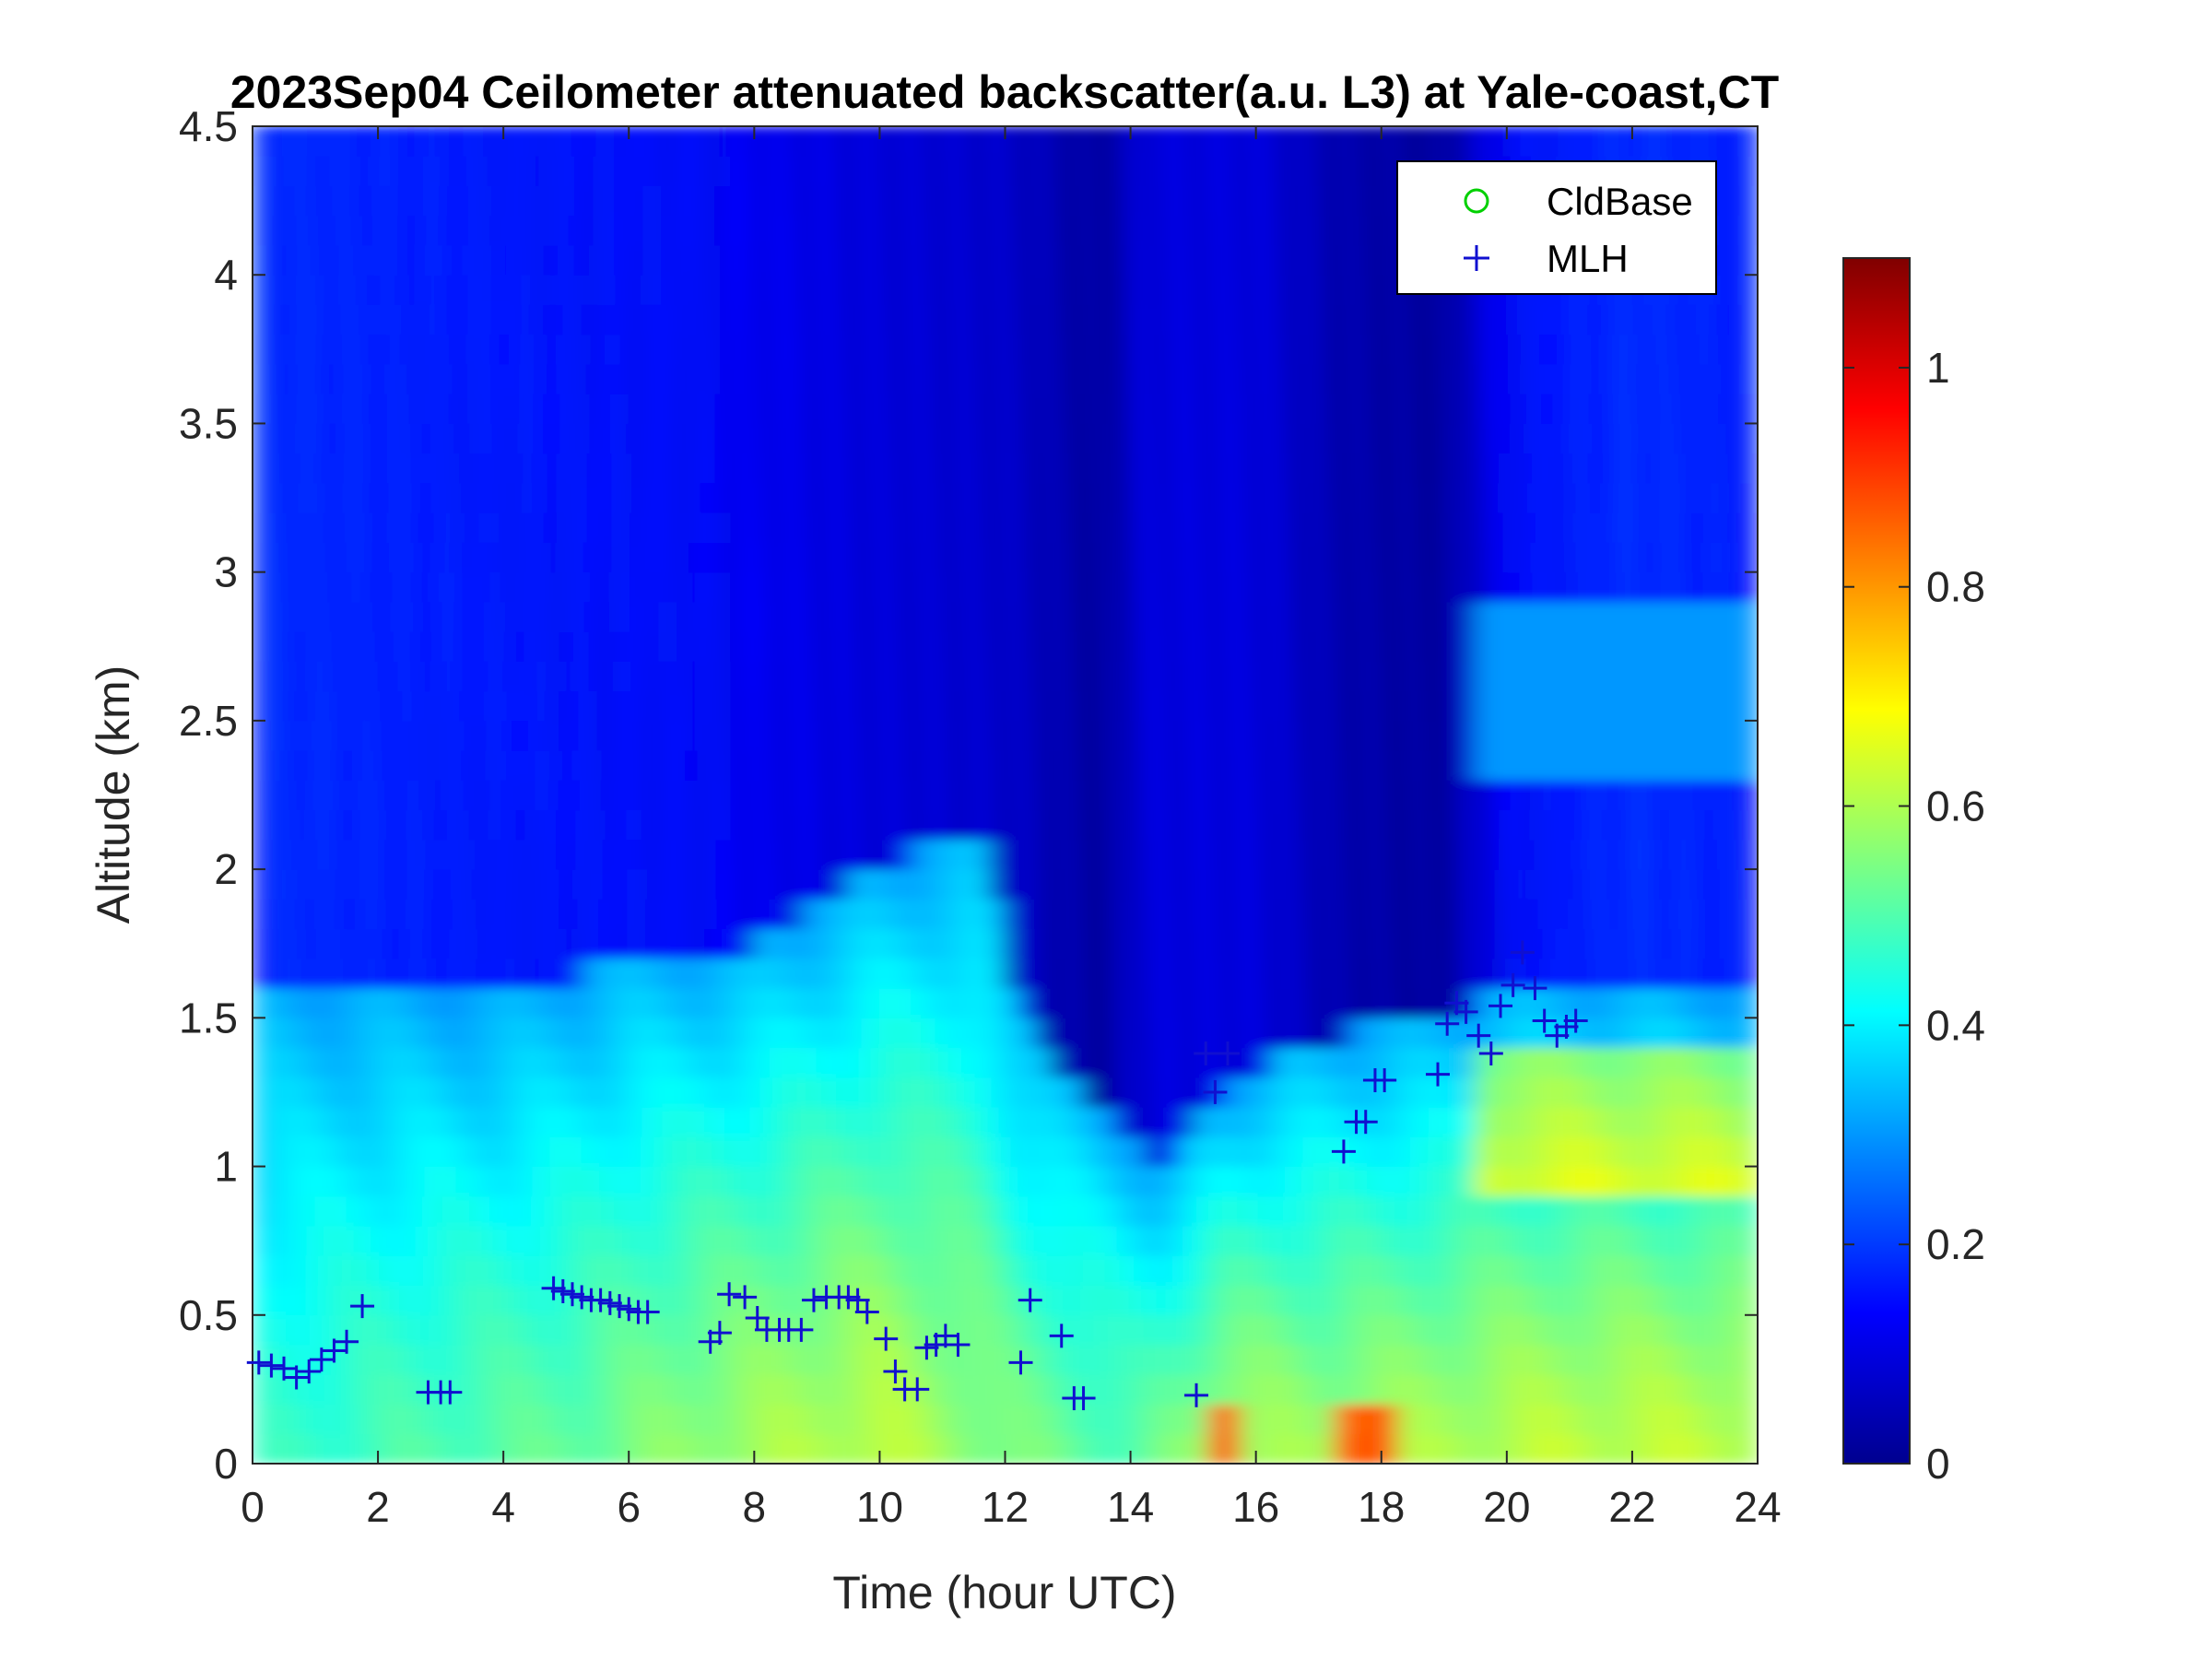 The height and width of the screenshot is (1659, 2212). Describe the element at coordinates (1876, 861) in the screenshot. I see `colorbar-gradient` at that location.